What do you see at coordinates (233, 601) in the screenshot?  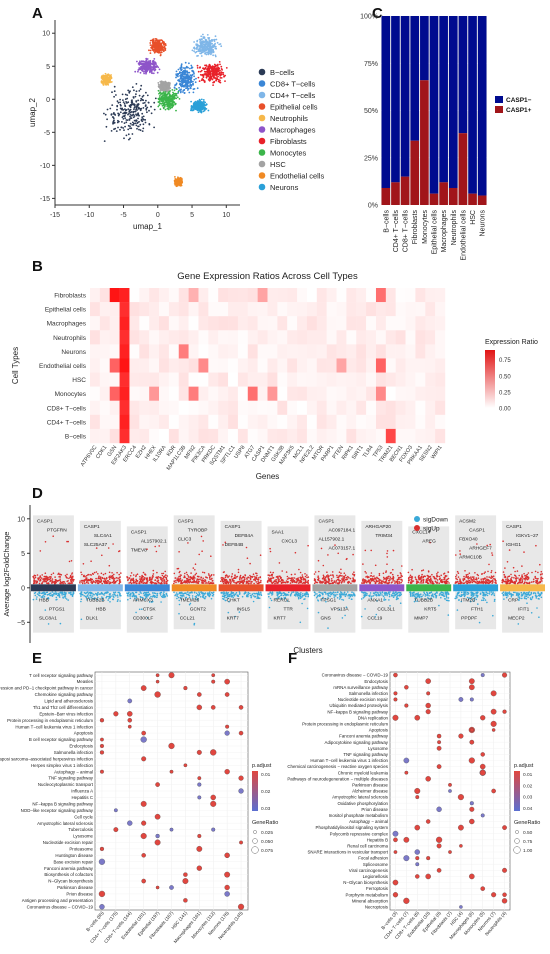 I see `down-gene-label: CHKT` at bounding box center [233, 601].